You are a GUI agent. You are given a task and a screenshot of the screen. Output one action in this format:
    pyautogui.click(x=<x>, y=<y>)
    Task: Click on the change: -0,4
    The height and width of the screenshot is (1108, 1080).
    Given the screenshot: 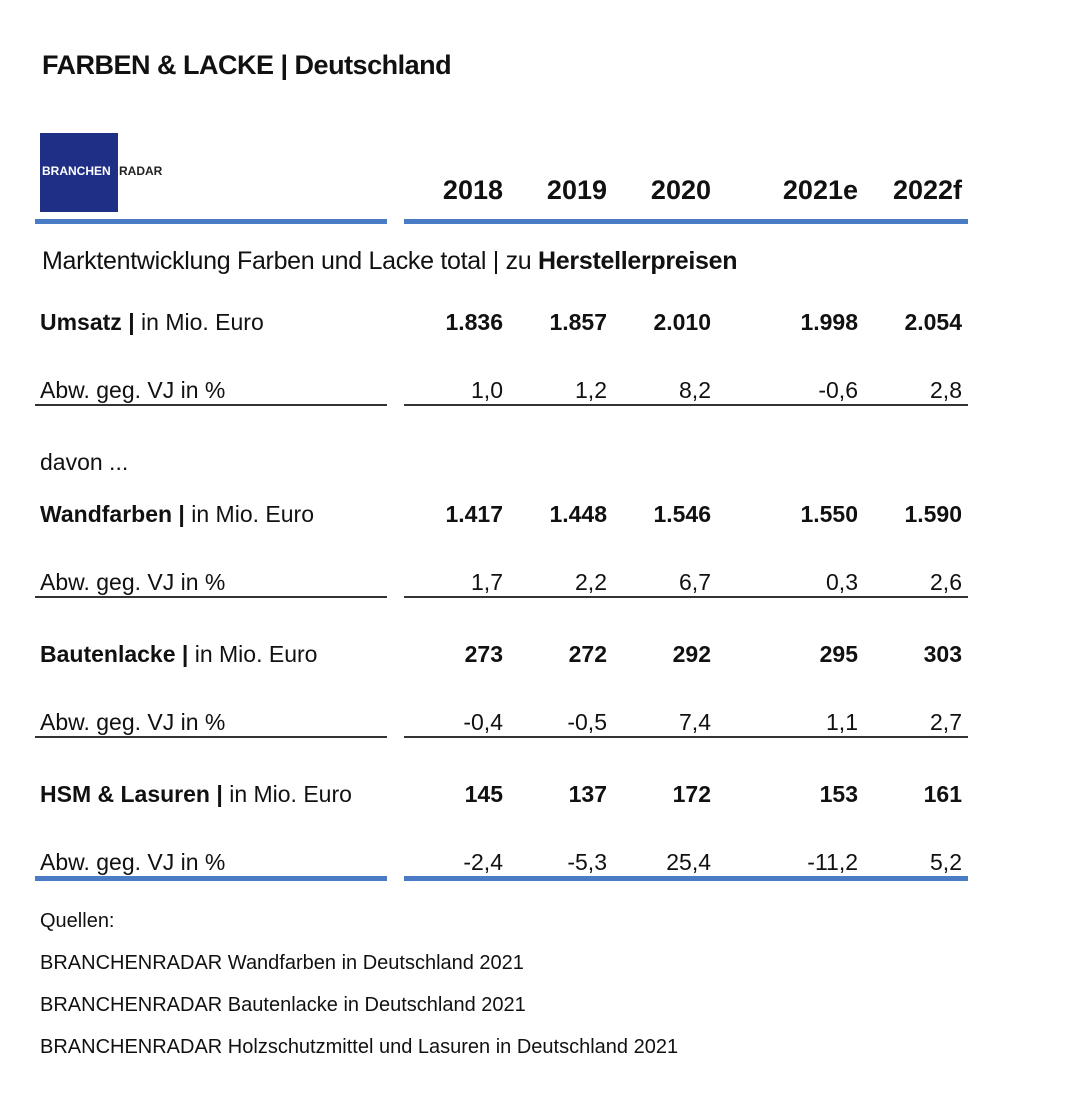 What is the action you would take?
    pyautogui.click(x=483, y=722)
    